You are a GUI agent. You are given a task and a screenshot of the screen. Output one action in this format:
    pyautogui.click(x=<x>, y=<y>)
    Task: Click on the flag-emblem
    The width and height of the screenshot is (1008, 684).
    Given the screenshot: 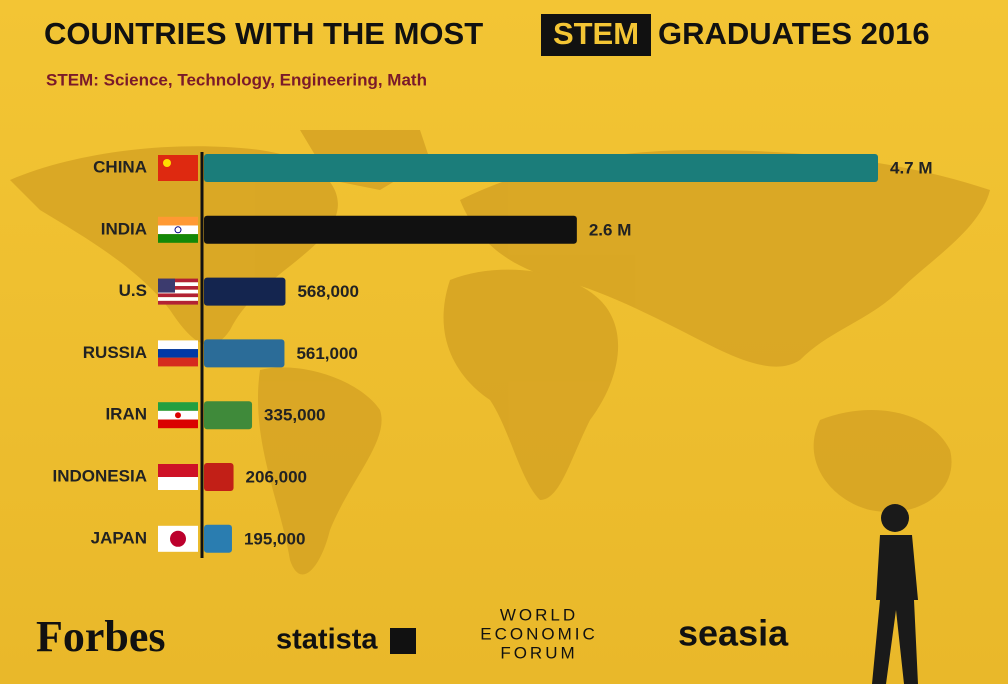 What is the action you would take?
    pyautogui.click(x=178, y=415)
    